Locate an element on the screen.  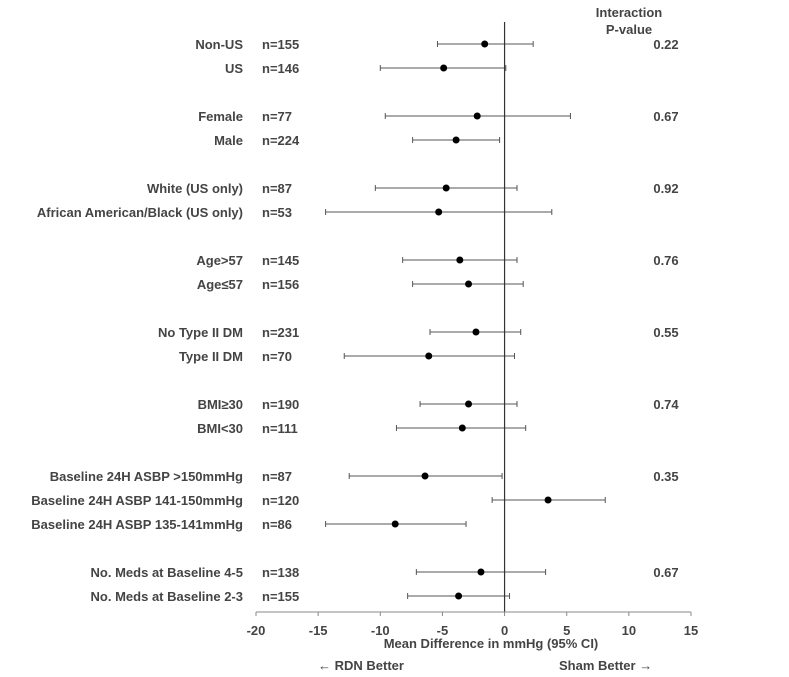
row-n: n=190 is located at coordinates (280, 404).